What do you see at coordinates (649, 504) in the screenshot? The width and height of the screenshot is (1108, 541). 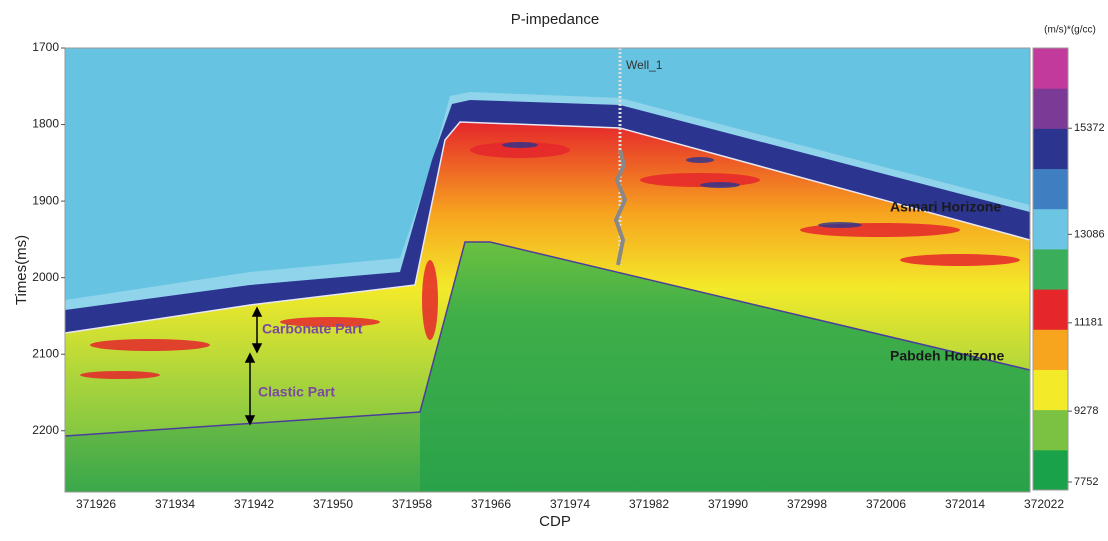 I see `x-tick-label: 371982` at bounding box center [649, 504].